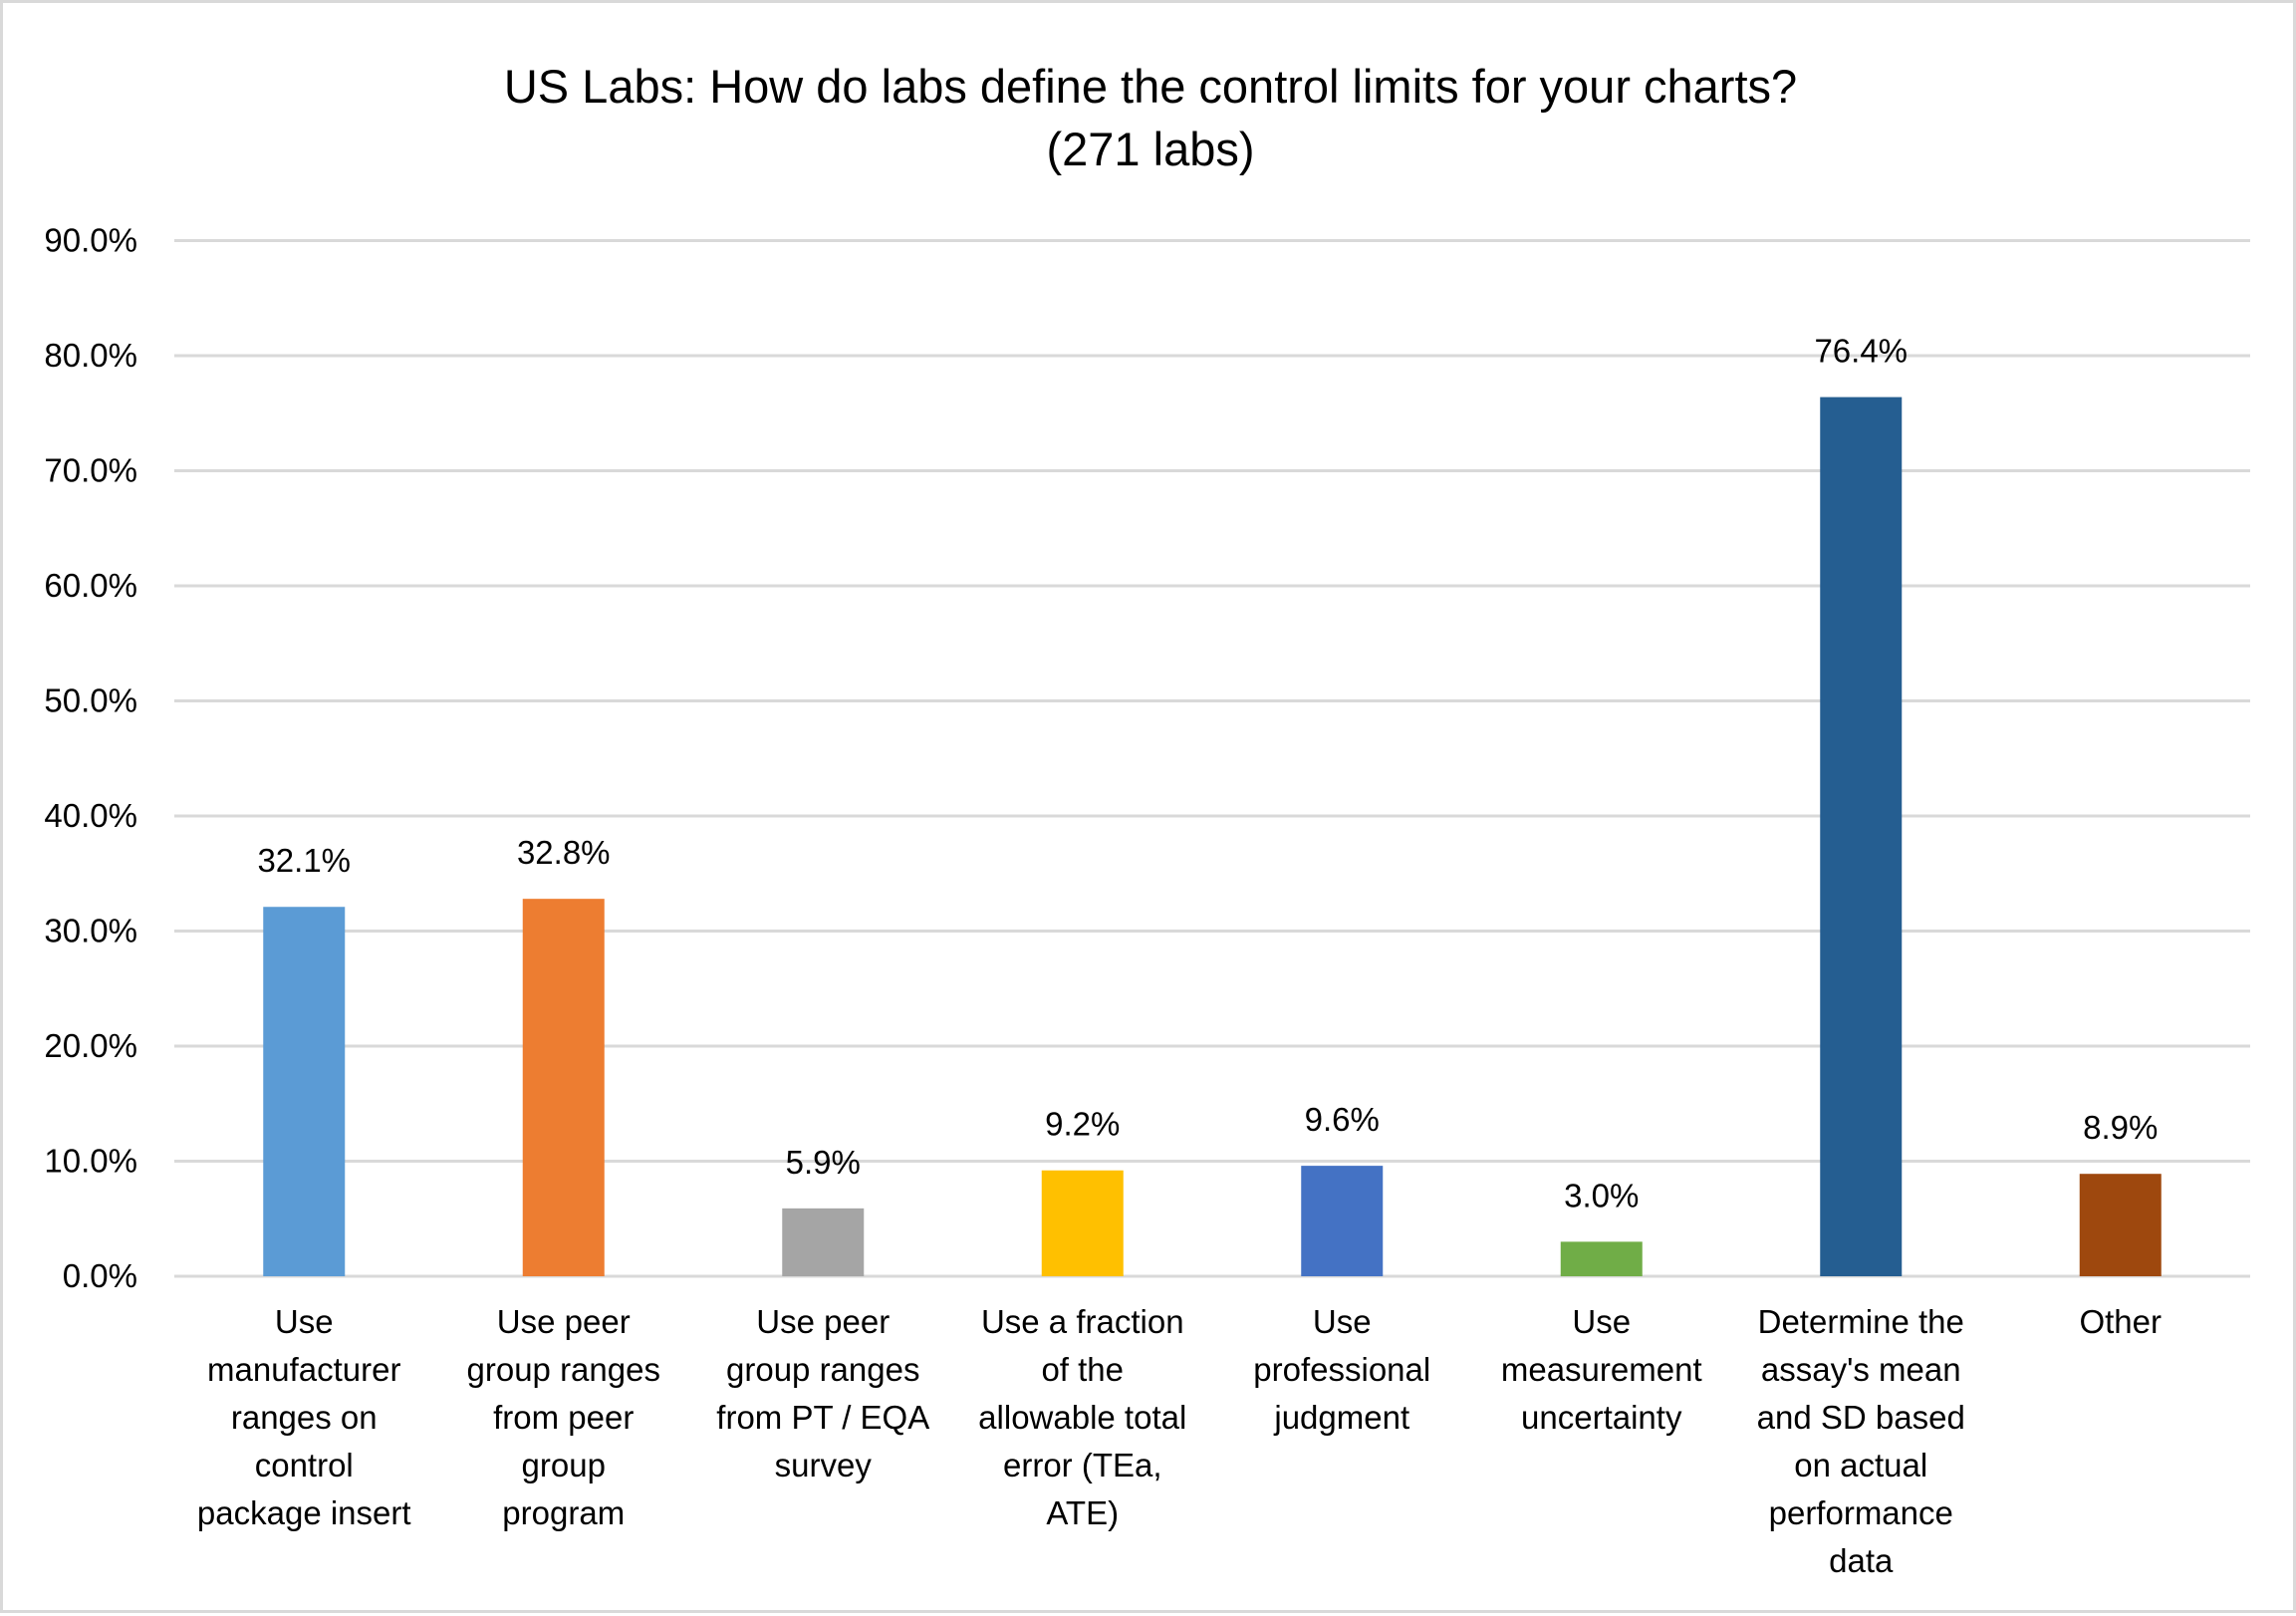 The width and height of the screenshot is (2296, 1616). I want to click on category-label-line: from PT / EQA, so click(823, 1417).